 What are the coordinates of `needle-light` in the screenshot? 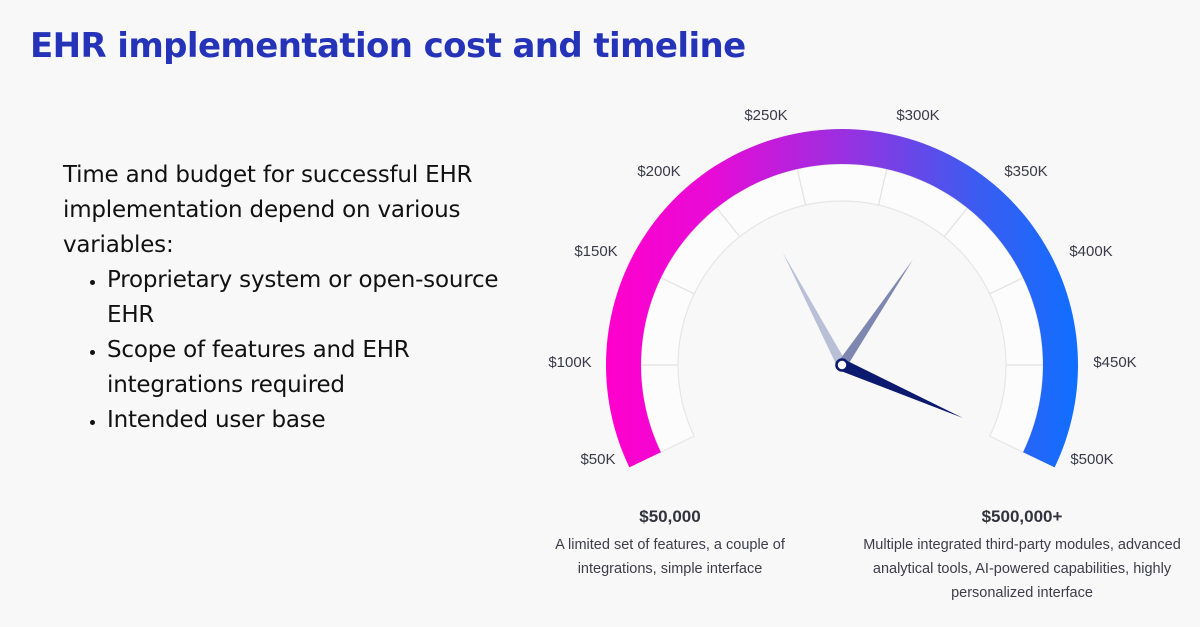 It's located at (814, 310).